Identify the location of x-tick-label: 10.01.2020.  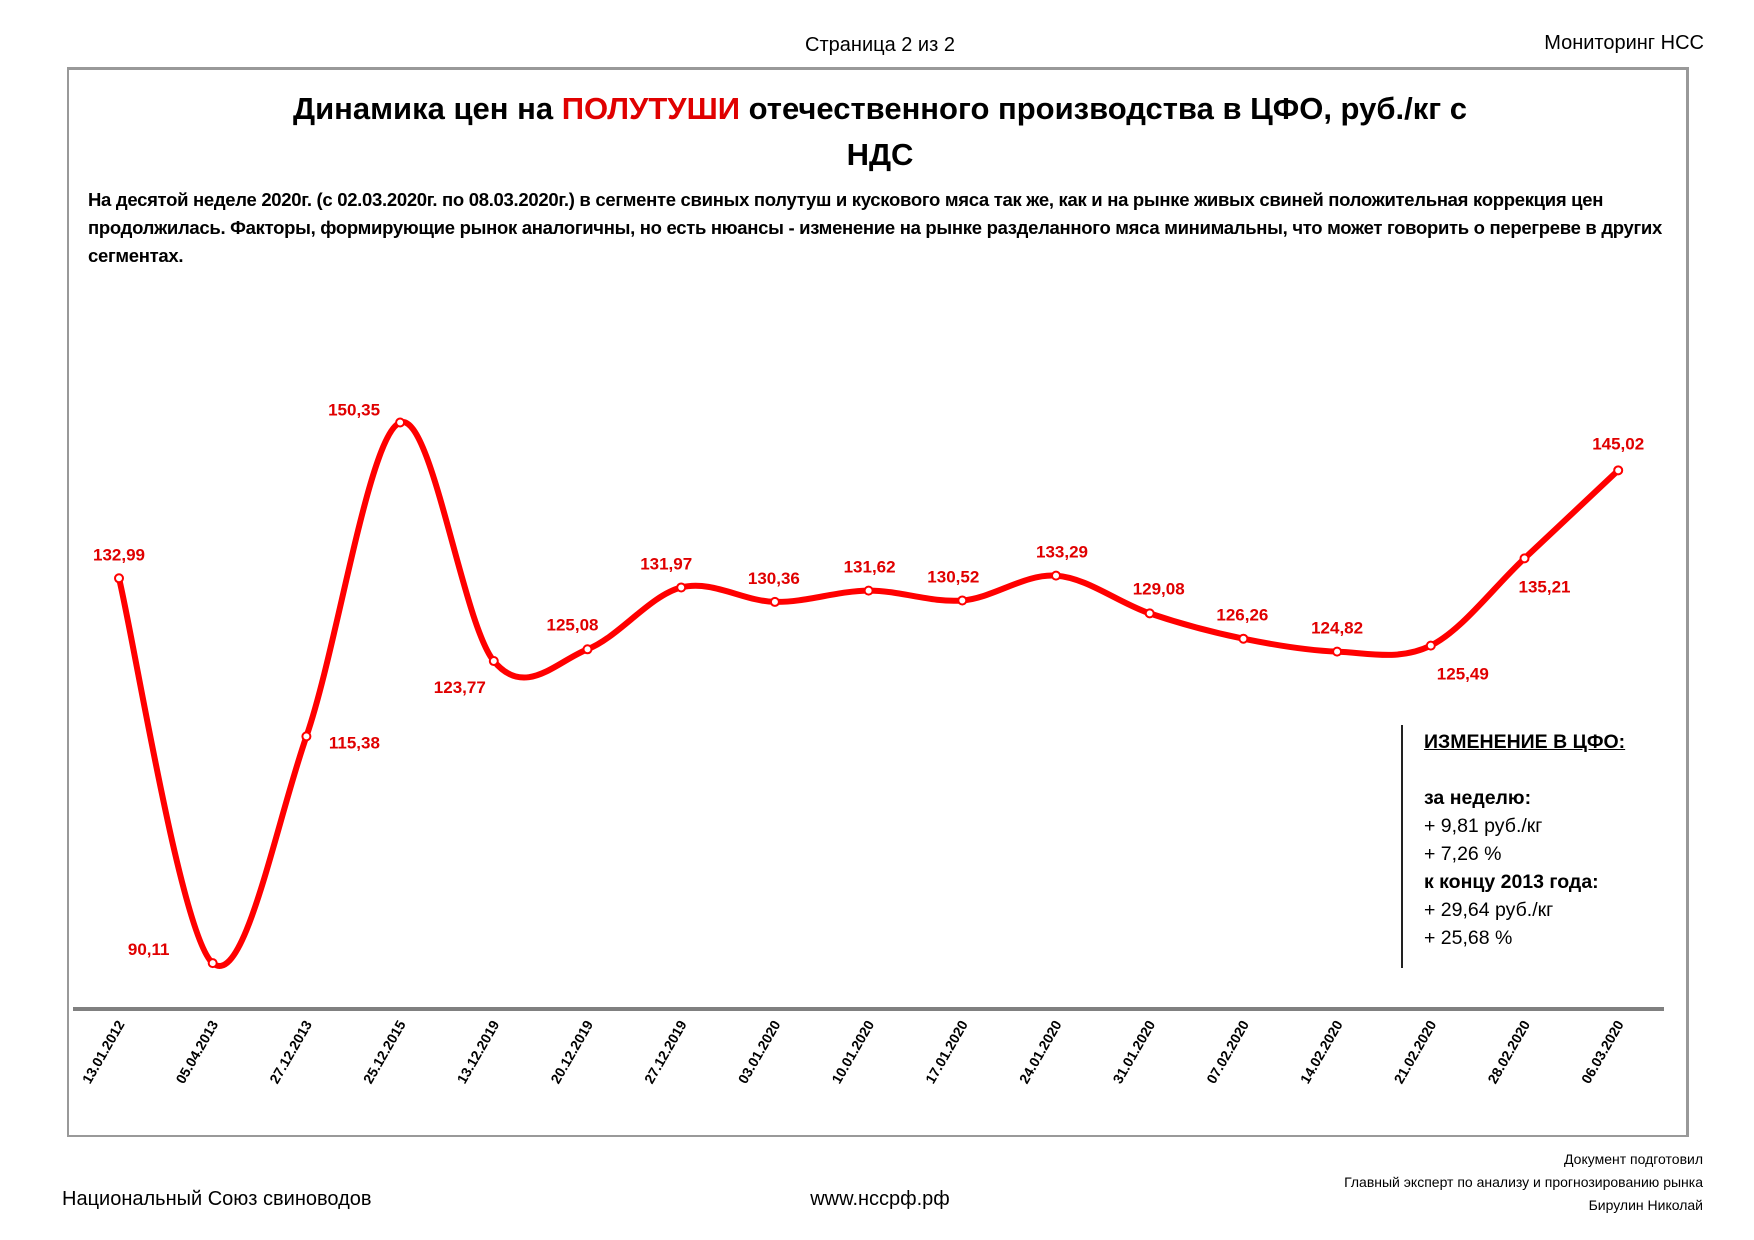
(852, 1051).